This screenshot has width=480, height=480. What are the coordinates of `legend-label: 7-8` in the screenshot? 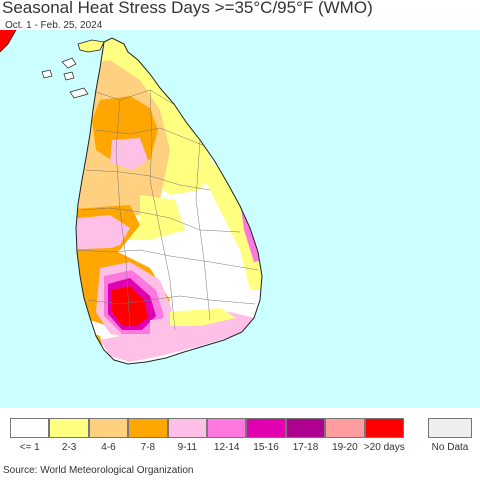 It's located at (148, 447).